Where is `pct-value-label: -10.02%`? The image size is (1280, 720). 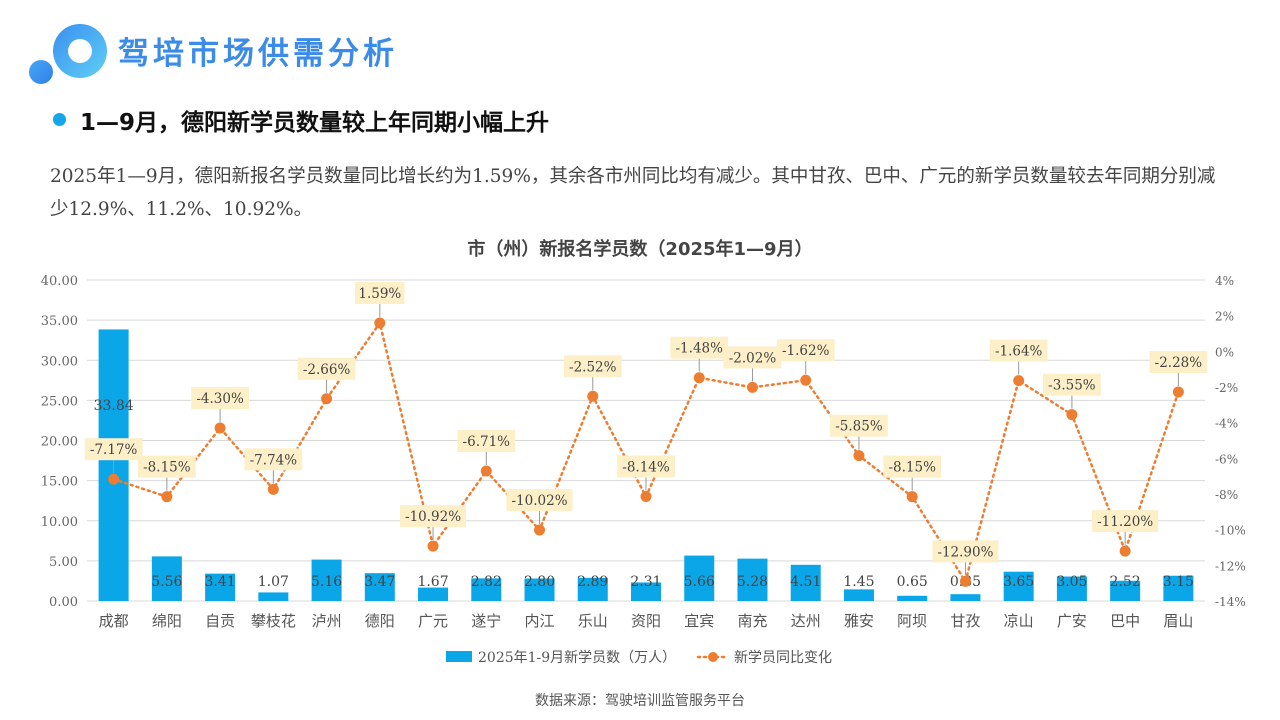
pct-value-label: -10.02% is located at coordinates (540, 501).